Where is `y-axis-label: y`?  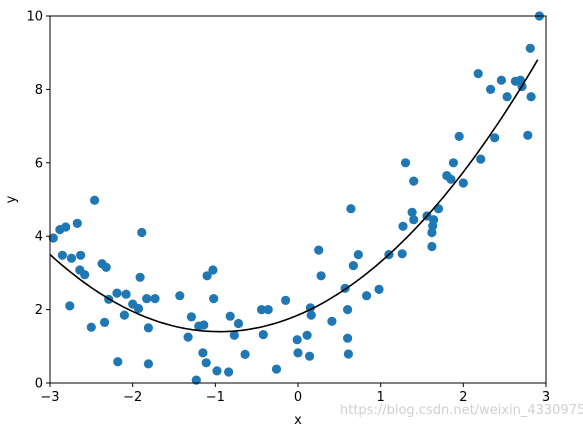
y-axis-label: y is located at coordinates (11, 199).